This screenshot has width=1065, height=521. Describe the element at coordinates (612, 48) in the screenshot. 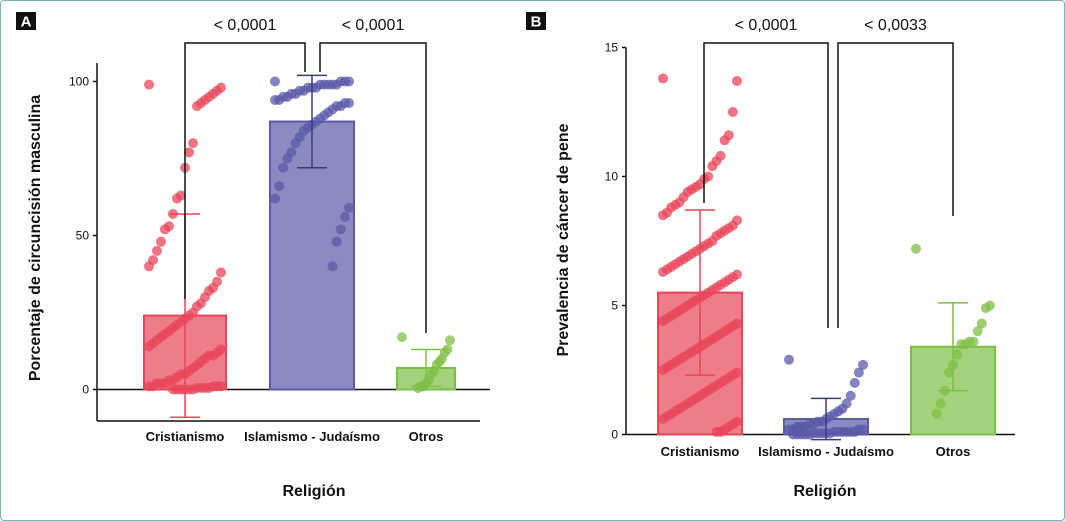

I see `y-tick-label: 15` at that location.